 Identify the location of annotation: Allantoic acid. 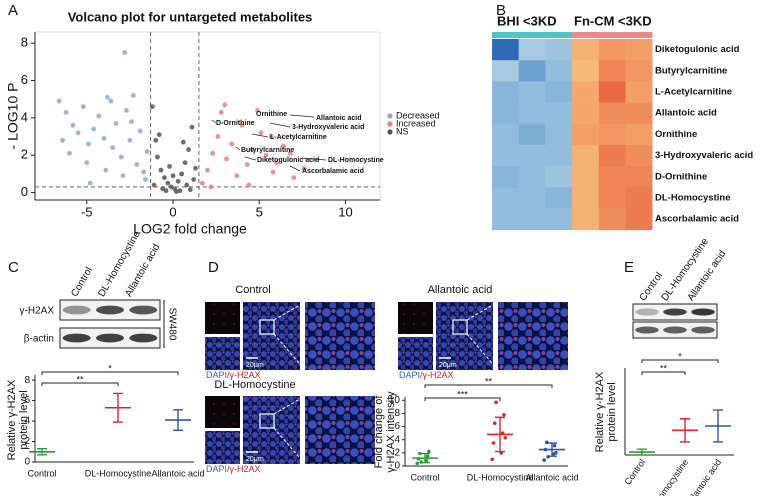
(339, 118).